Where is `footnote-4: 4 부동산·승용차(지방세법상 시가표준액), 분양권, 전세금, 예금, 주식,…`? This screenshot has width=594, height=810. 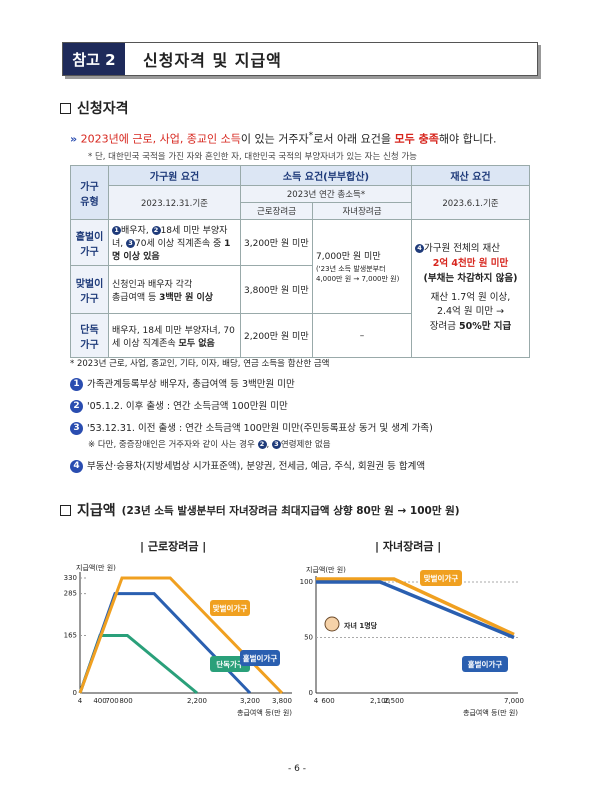 footnote-4: 4 부동산·승용차(지방세법상 시가표준액), 분양권, 전세금, 예금, 주식,… is located at coordinates (247, 465).